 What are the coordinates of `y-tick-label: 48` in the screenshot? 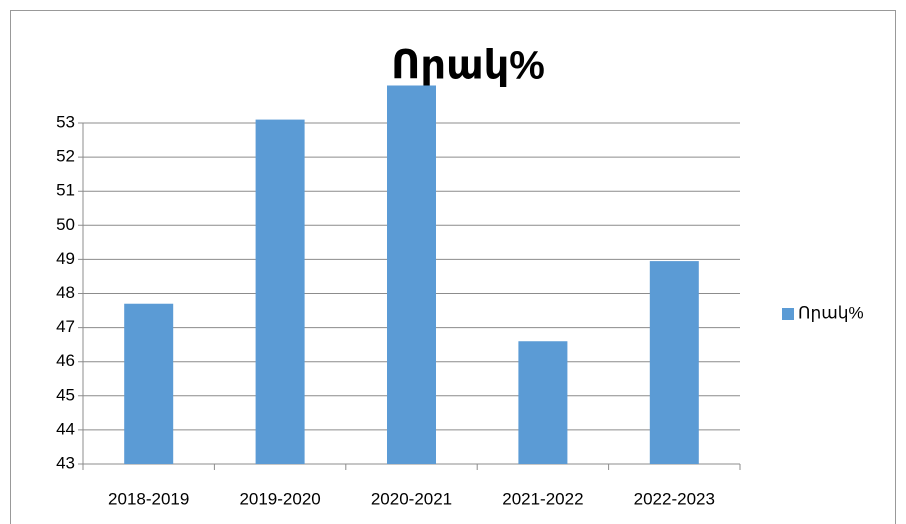 It's located at (65, 292).